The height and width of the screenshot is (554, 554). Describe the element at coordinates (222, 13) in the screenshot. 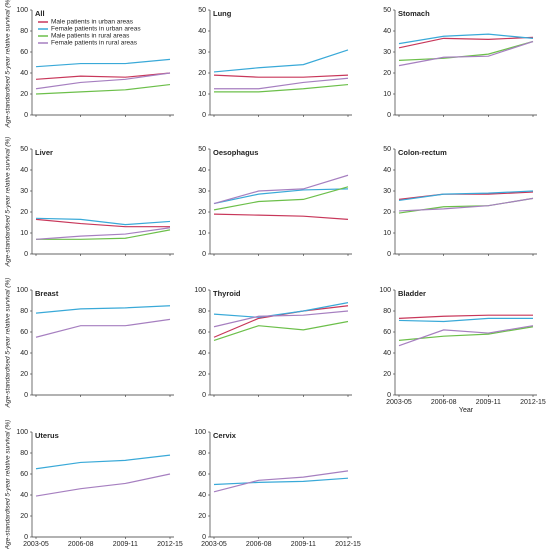

I see `panel-title: Lung` at that location.